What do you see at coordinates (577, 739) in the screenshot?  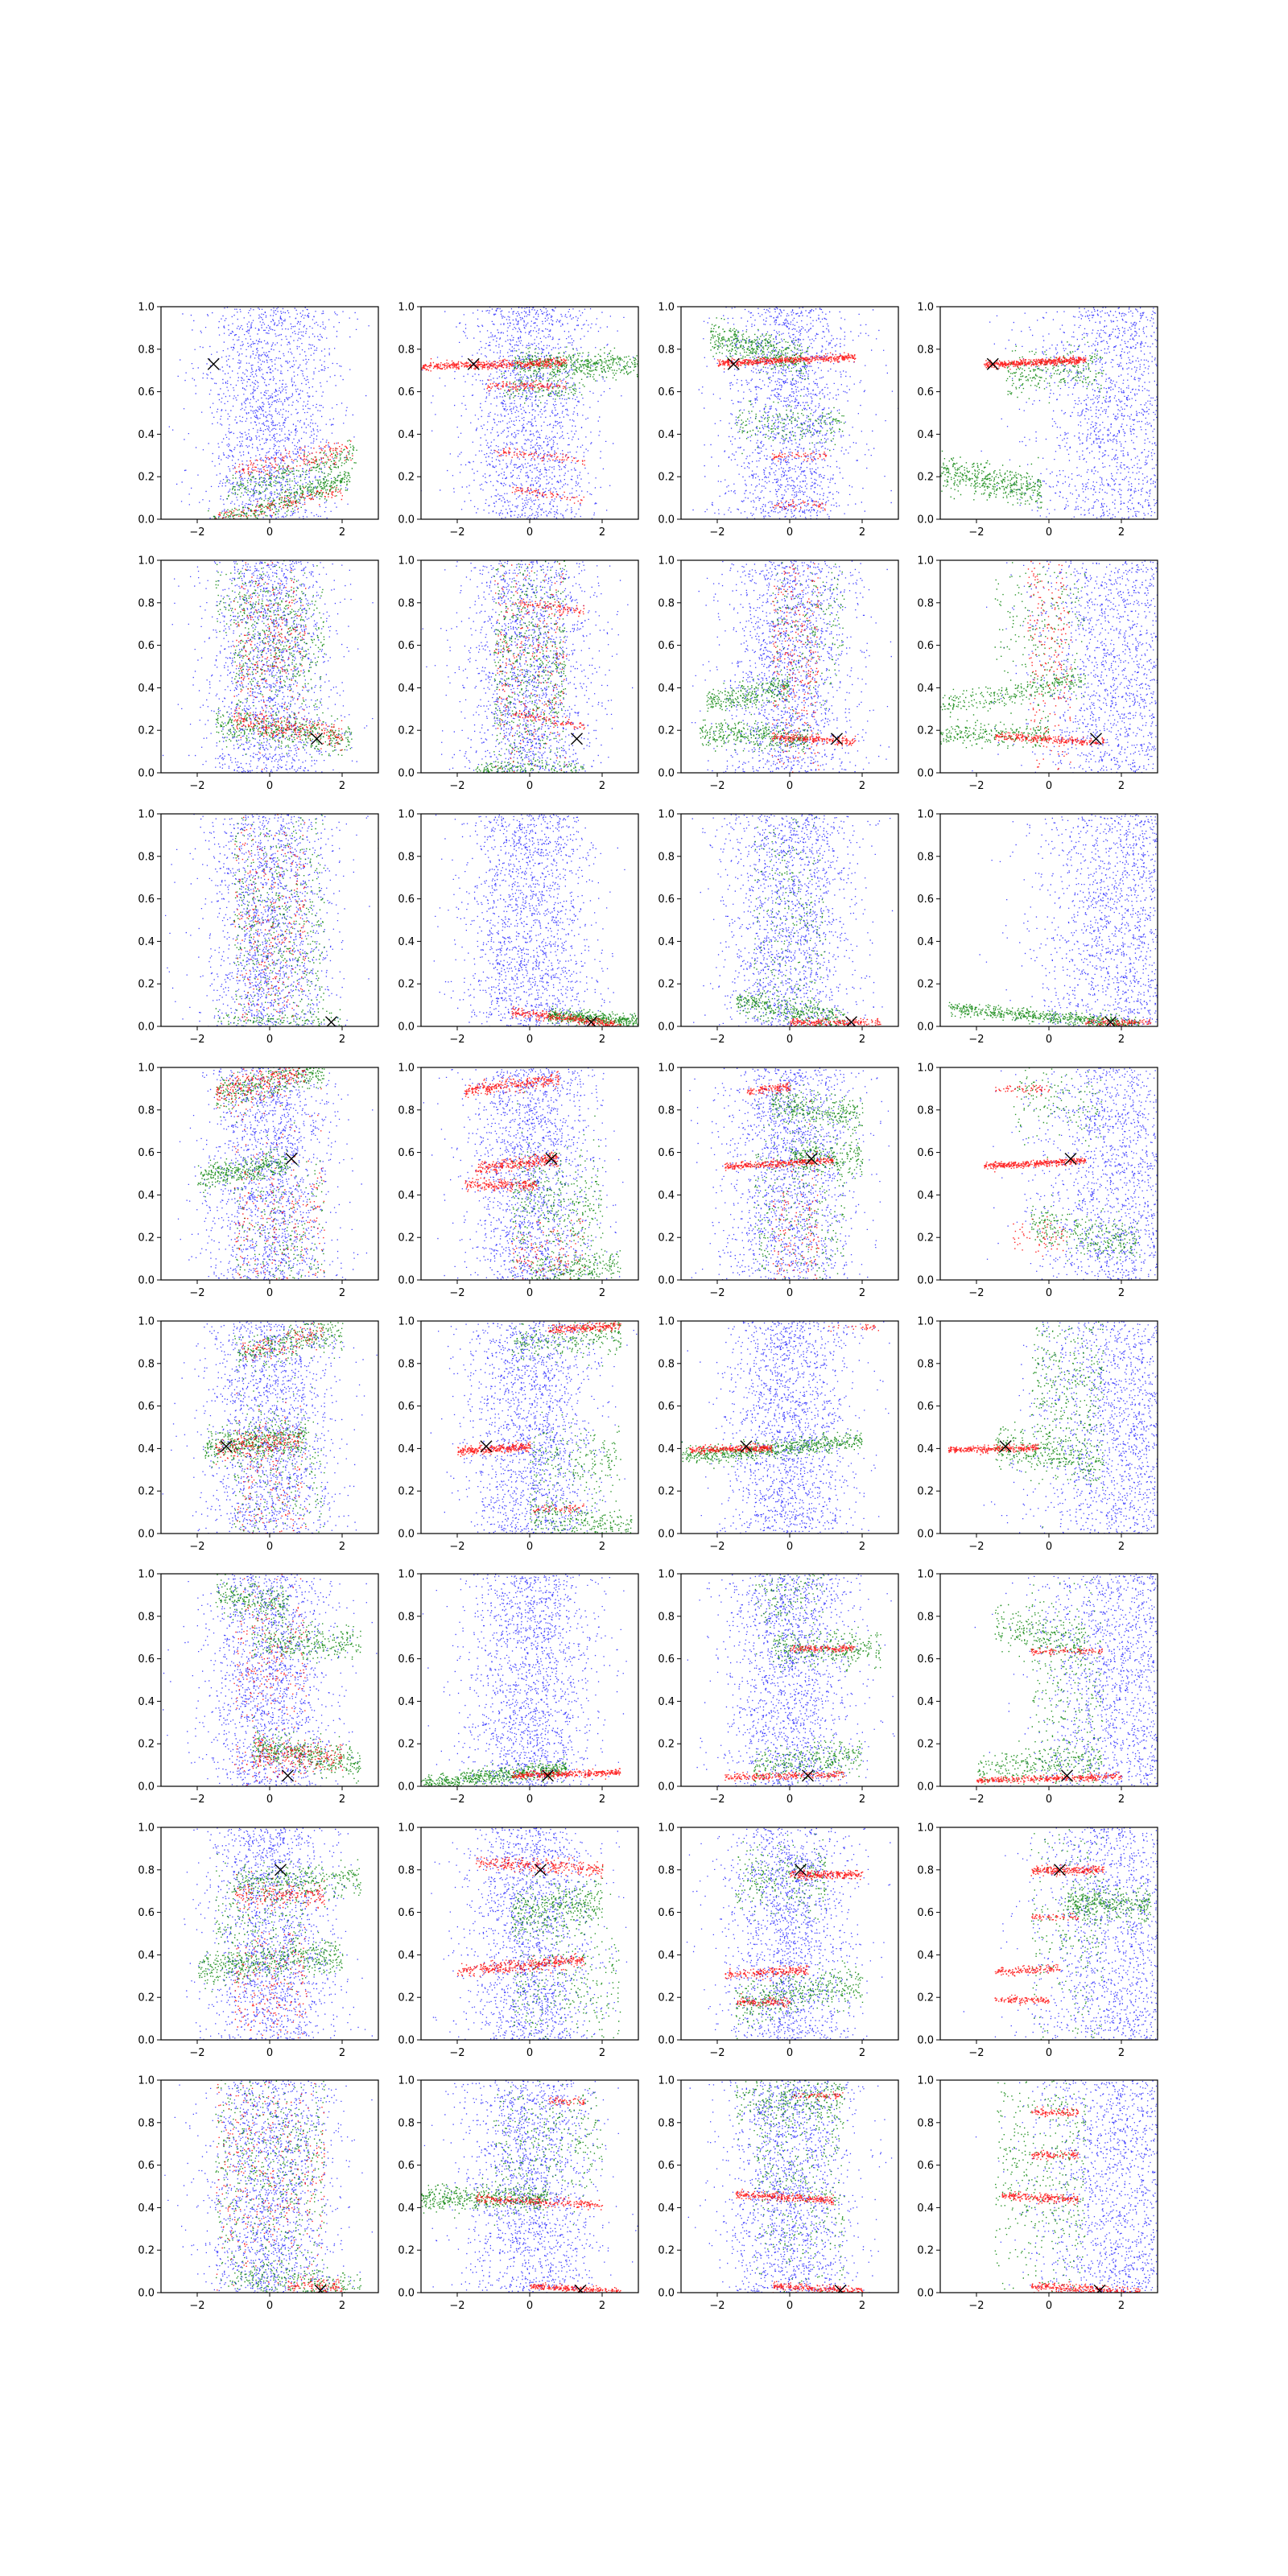 I see `marker-x` at bounding box center [577, 739].